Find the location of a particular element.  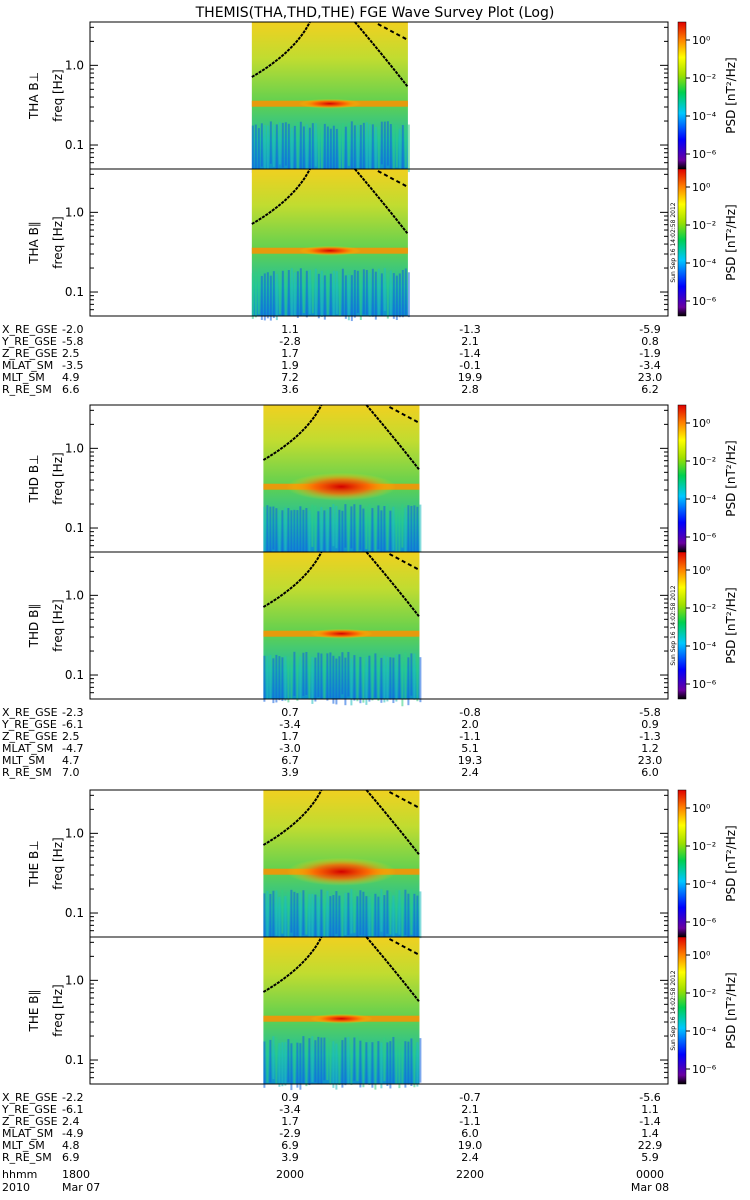

ephemeris-value: 3.9 is located at coordinates (290, 772).